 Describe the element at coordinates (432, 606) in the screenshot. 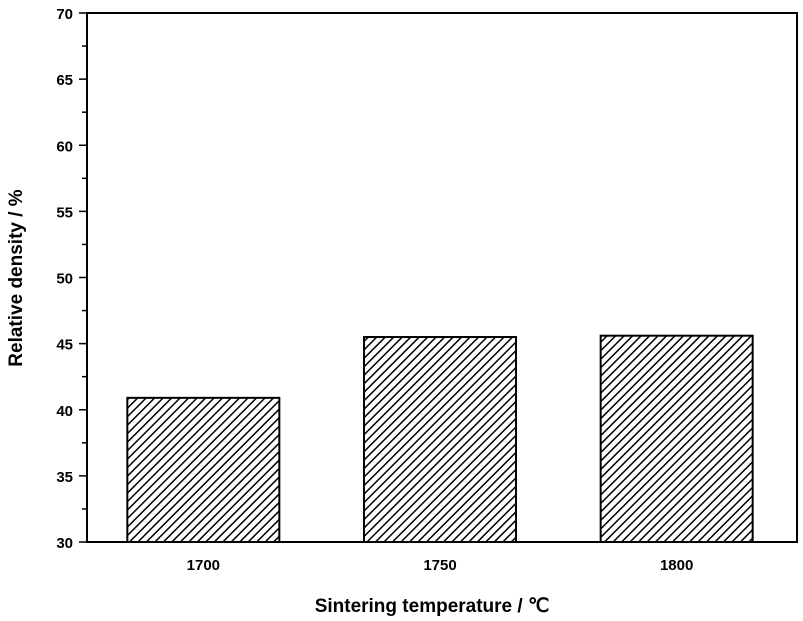

I see `x-axis-label: Sintering temperature / ℃` at that location.